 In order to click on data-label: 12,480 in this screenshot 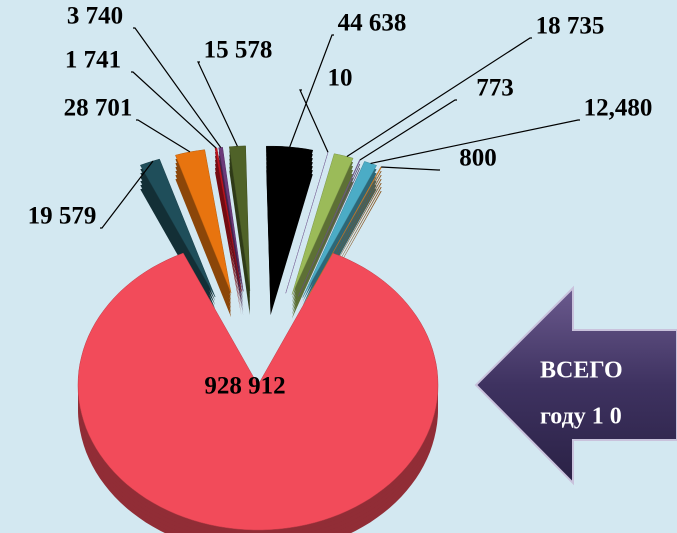, I will do `click(618, 108)`.